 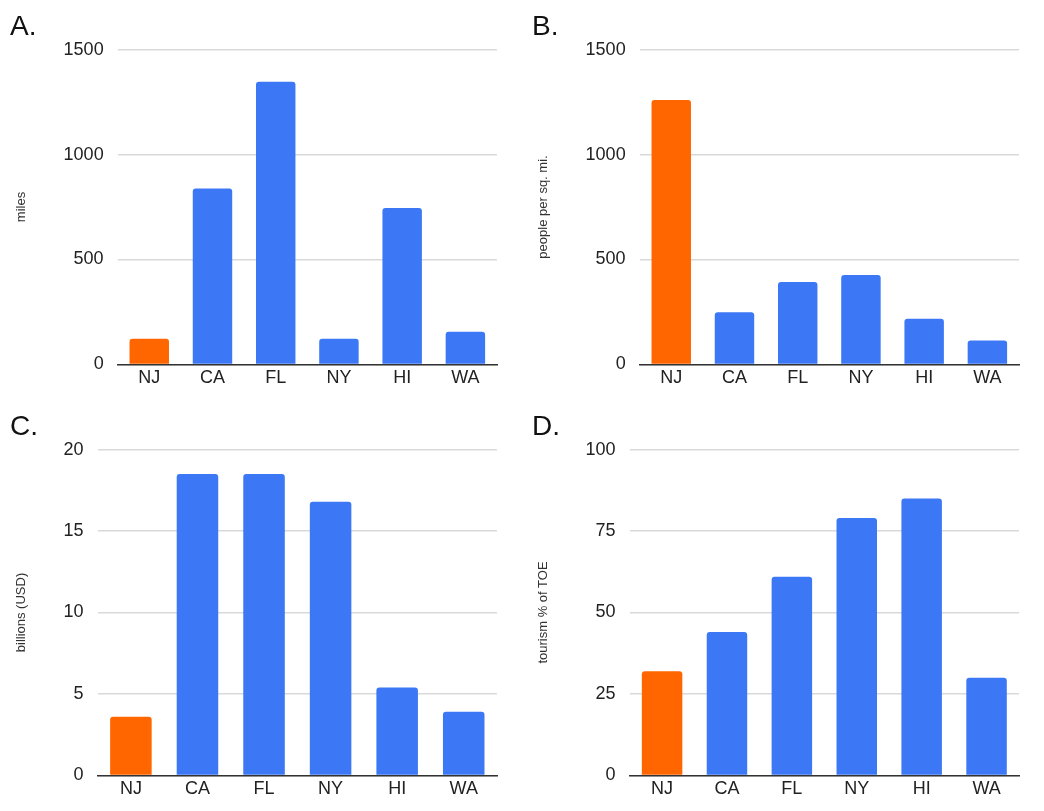 I want to click on chart-title: A., so click(x=23, y=25).